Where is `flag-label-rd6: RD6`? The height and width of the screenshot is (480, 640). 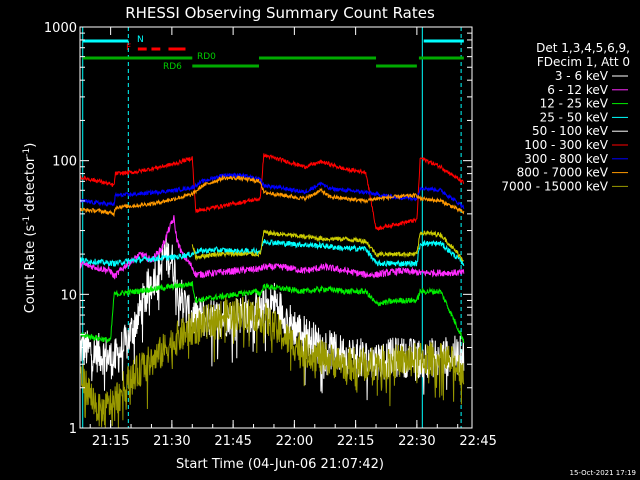 flag-label-rd6: RD6 is located at coordinates (172, 67).